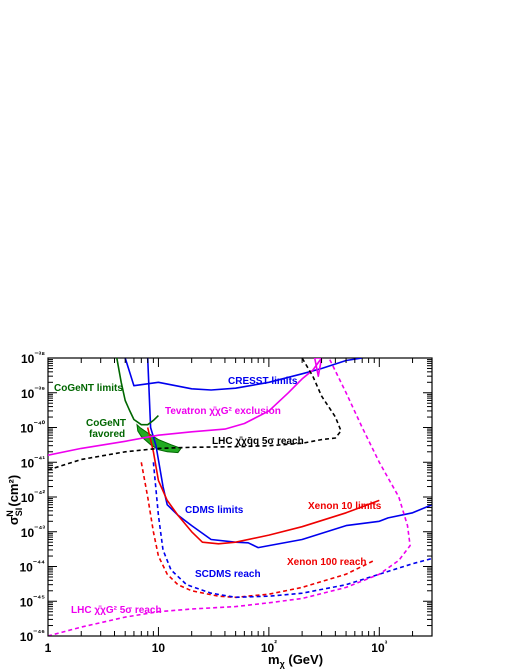  I want to click on cogent-favored-label-line1: CoGeNT, so click(106, 423).